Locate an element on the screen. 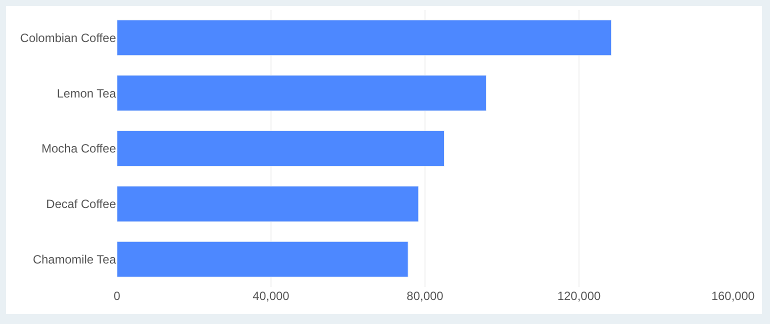 This screenshot has height=324, width=770. y-tick-label: Chamomile Tea is located at coordinates (74, 259).